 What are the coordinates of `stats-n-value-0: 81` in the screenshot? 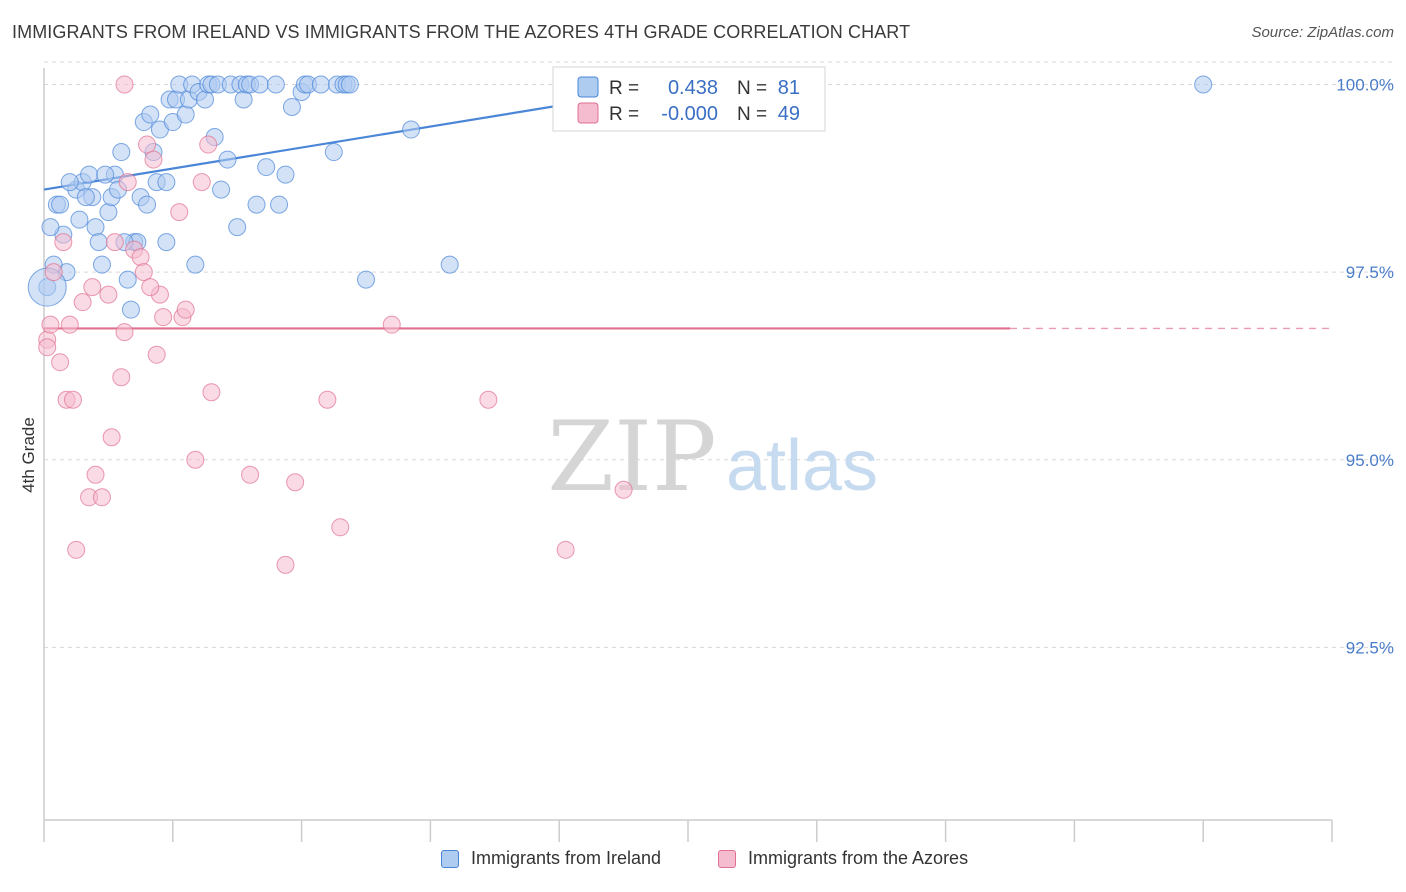 It's located at (789, 88).